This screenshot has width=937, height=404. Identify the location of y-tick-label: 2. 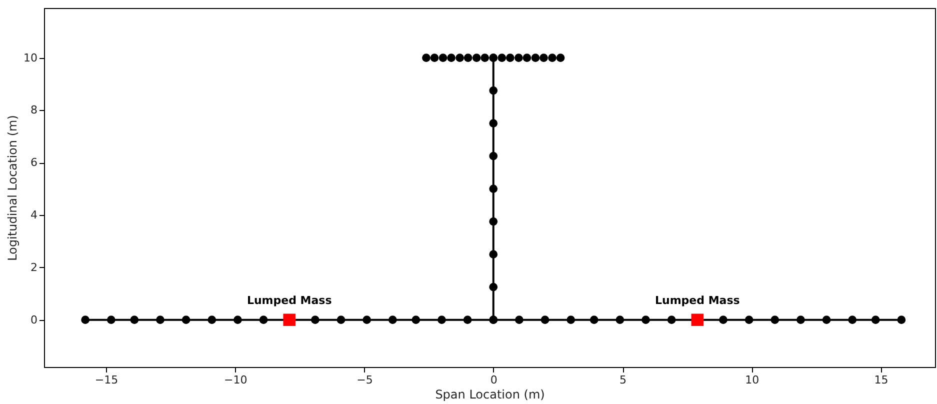
(34, 267).